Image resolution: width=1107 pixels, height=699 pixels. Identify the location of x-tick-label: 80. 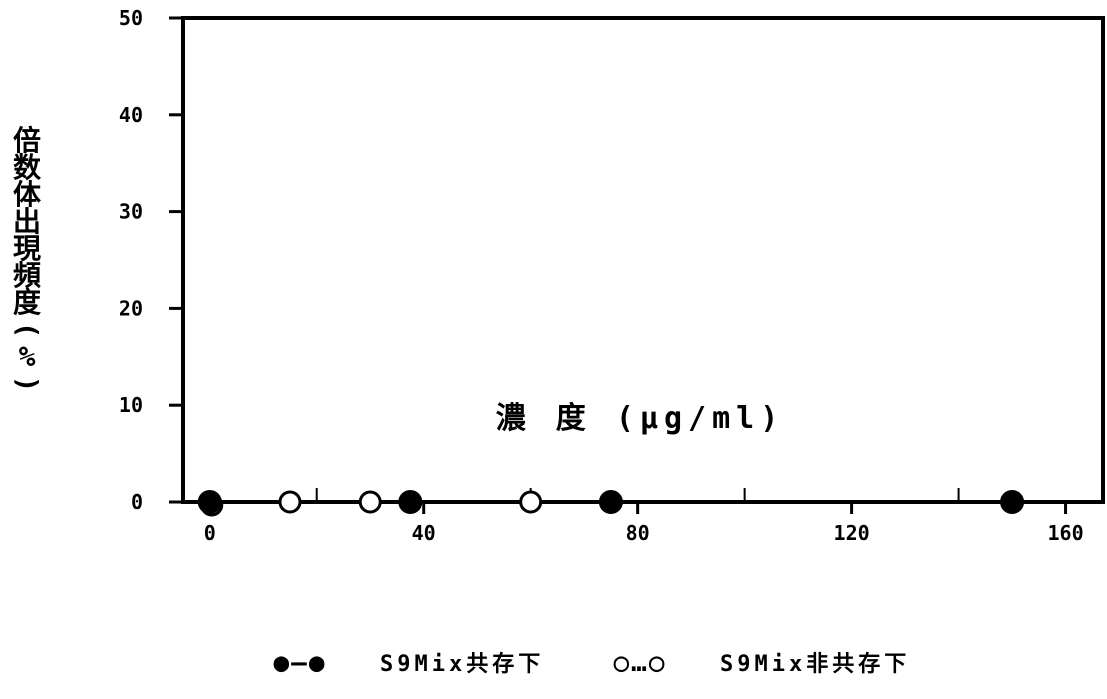
(638, 533).